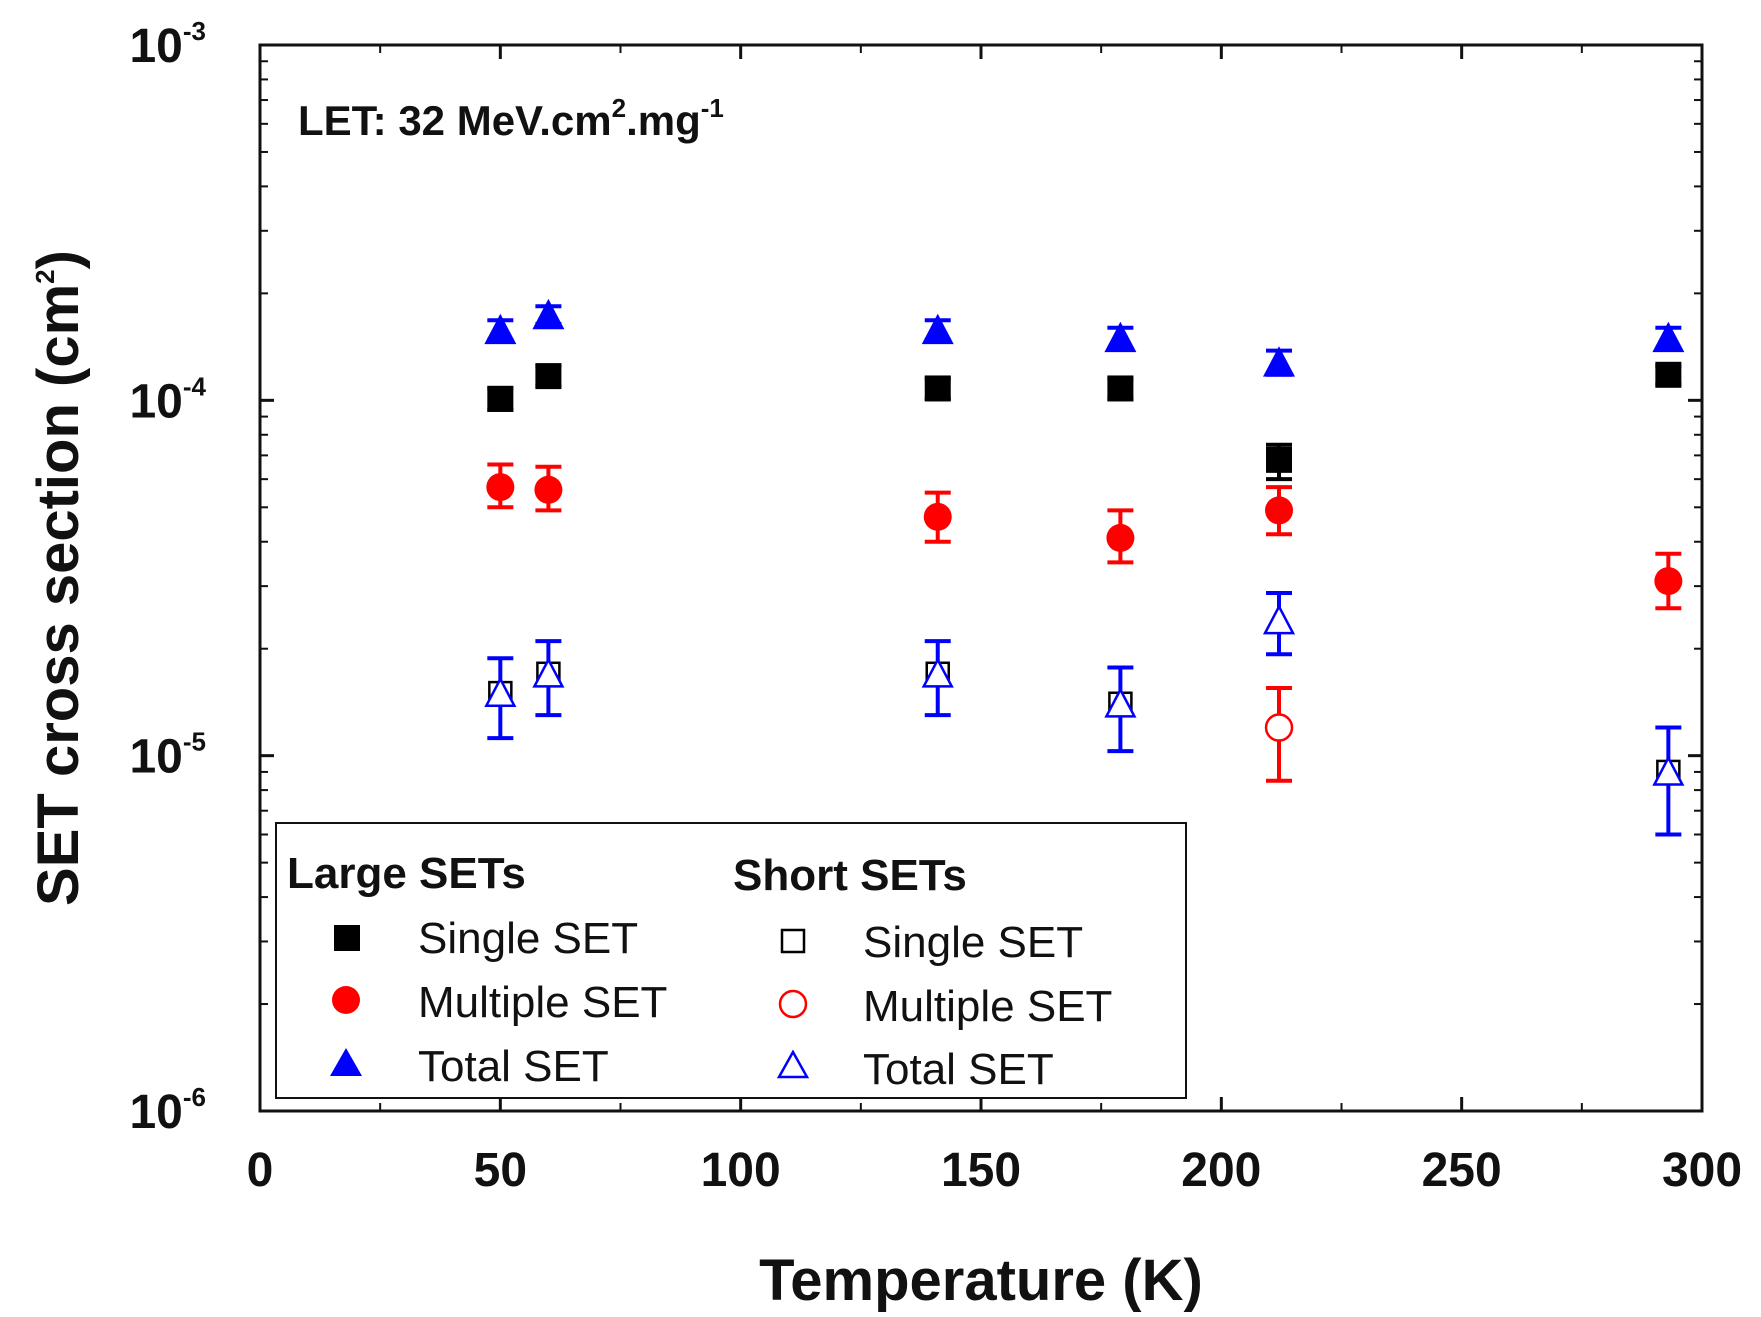 The width and height of the screenshot is (1761, 1317). What do you see at coordinates (542, 1002) in the screenshot?
I see `legend-label-large-multiple: Multiple SET` at bounding box center [542, 1002].